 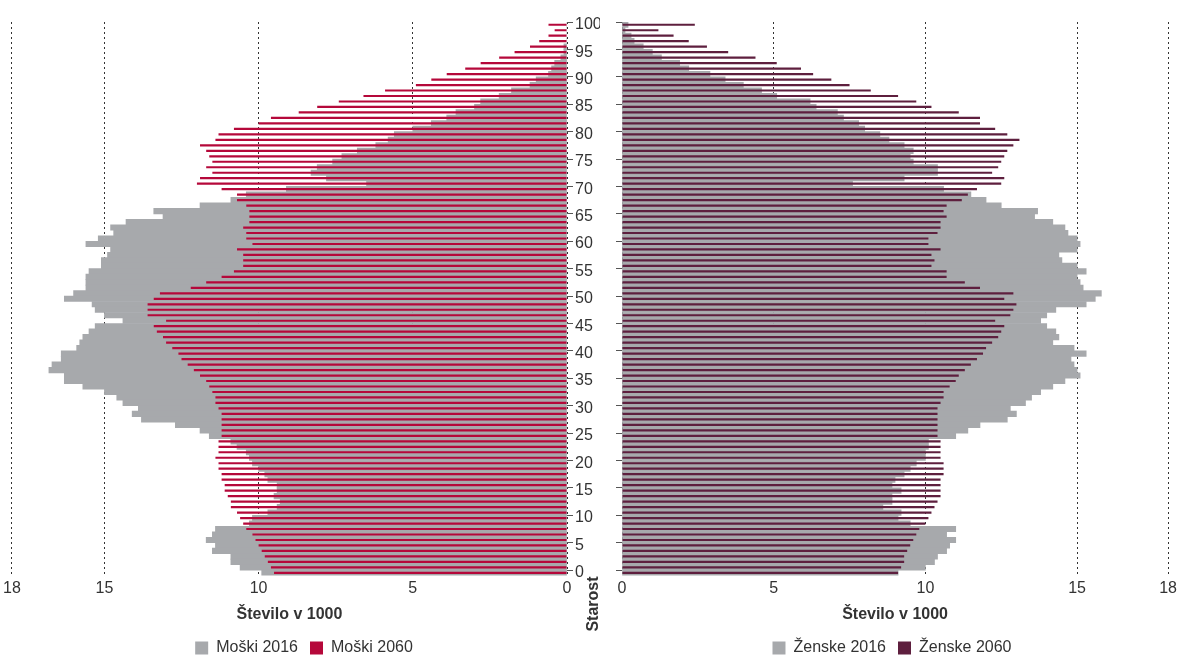 What do you see at coordinates (584, 51) in the screenshot?
I see `y-tick-label: 95` at bounding box center [584, 51].